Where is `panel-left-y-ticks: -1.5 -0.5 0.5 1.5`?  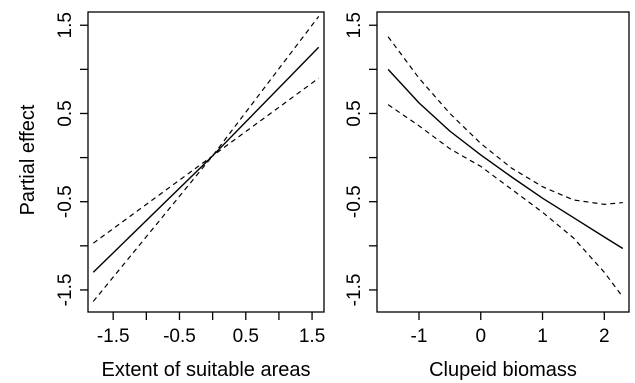 panel-left-y-ticks: -1.5 -0.5 0.5 1.5 is located at coordinates (71, 159).